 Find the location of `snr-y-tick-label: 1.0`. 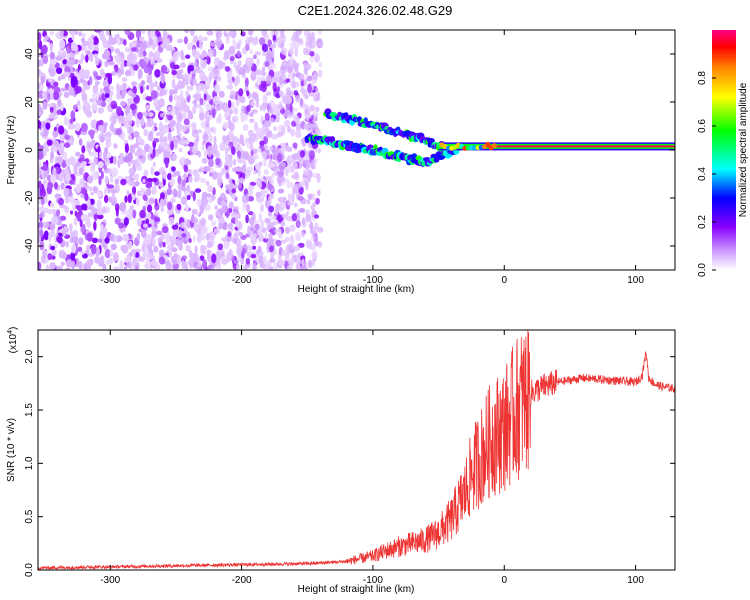

snr-y-tick-label: 1.0 is located at coordinates (29, 463).